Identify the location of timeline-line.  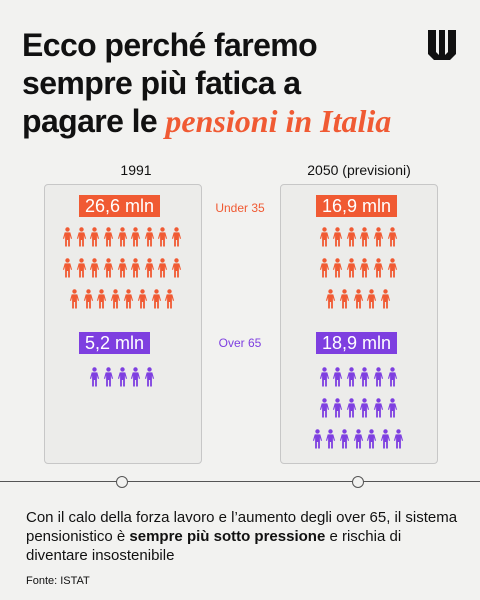
(240, 481).